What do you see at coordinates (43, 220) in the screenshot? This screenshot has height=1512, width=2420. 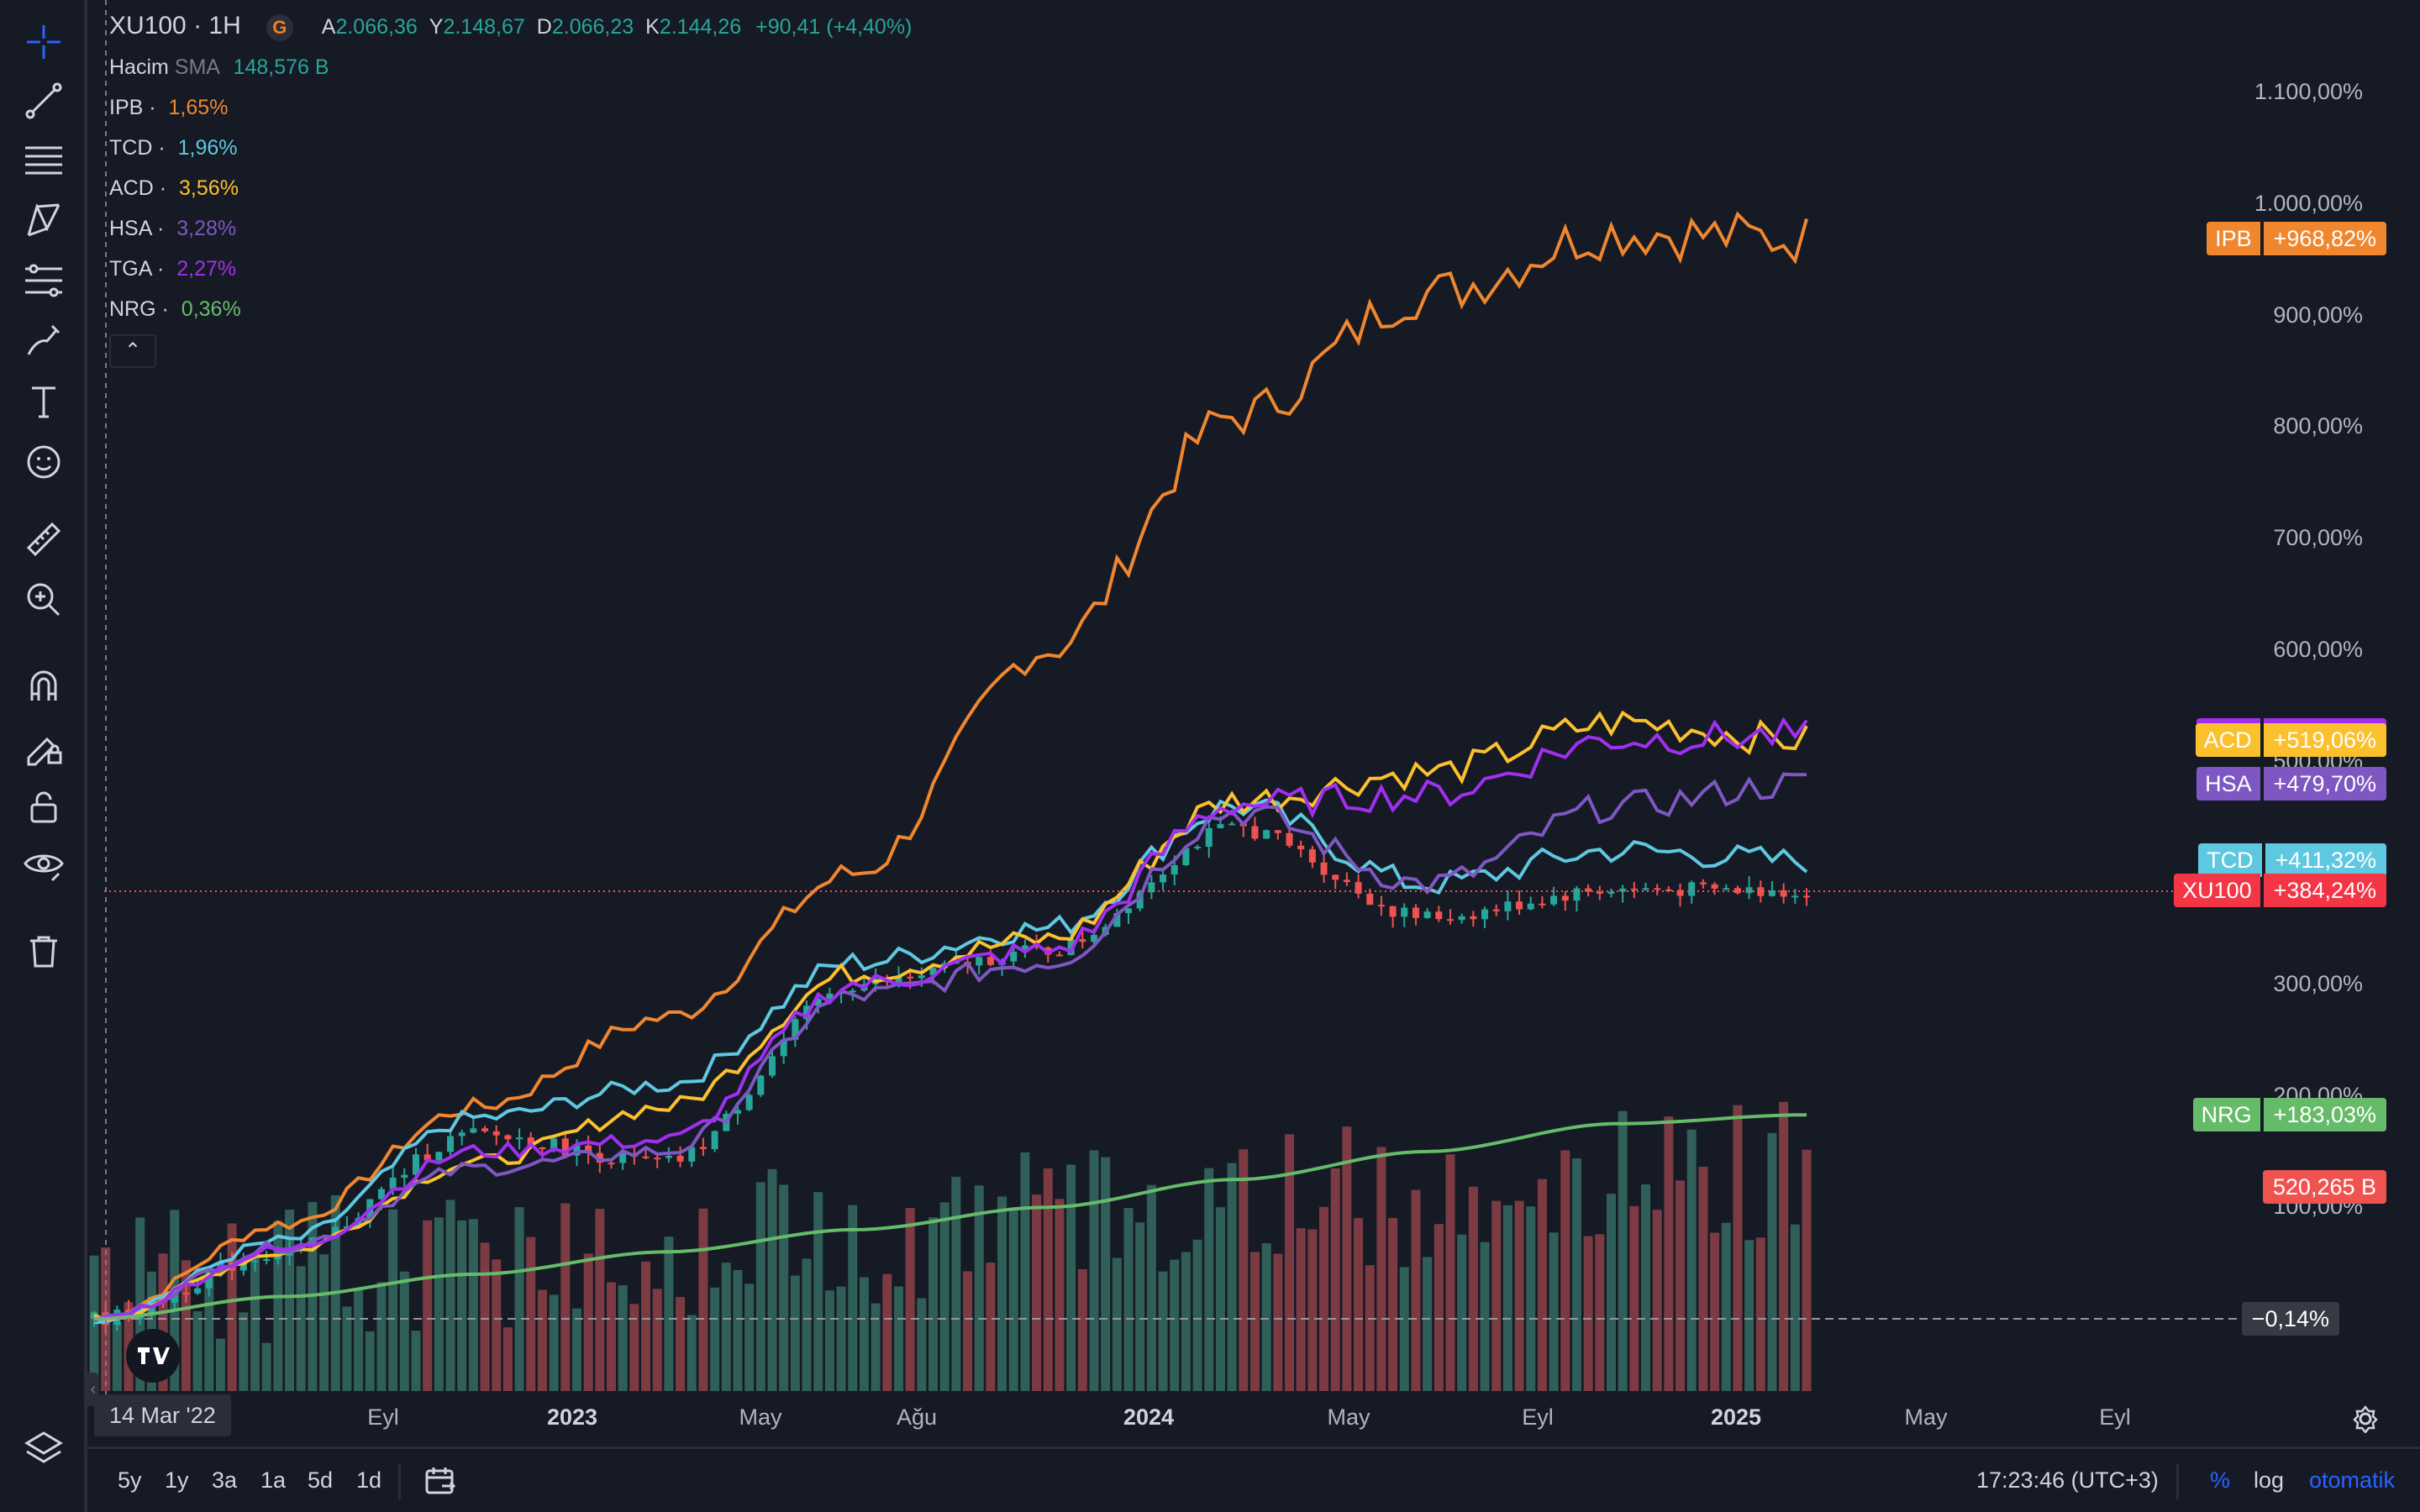 I see `pattern-icon` at bounding box center [43, 220].